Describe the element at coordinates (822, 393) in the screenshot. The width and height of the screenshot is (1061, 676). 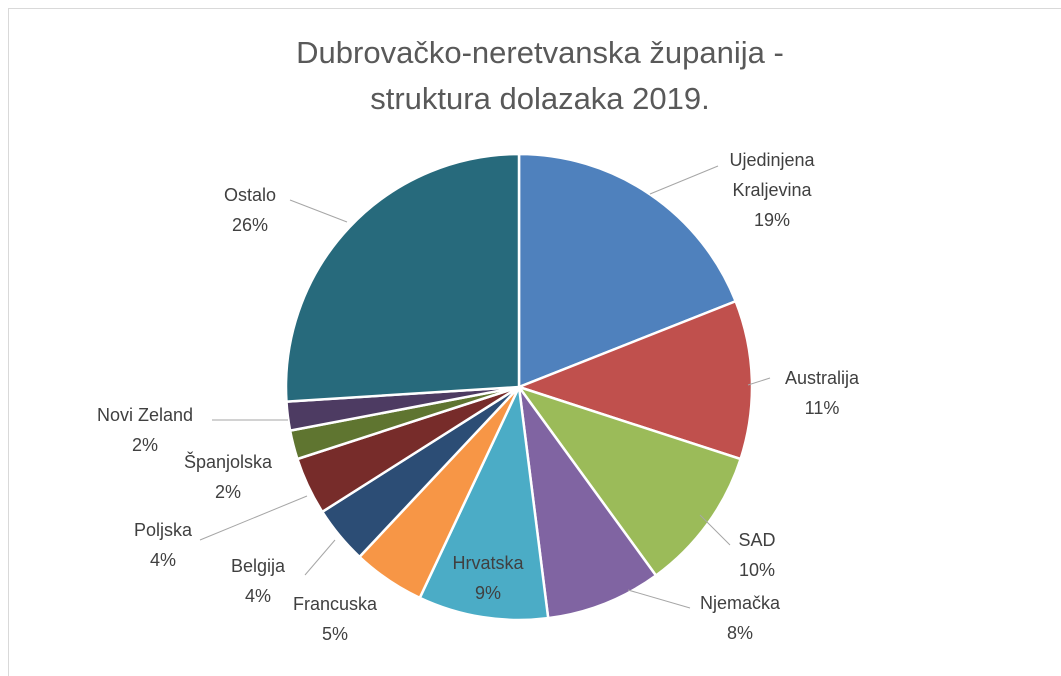
I see `data-label: Australija 11%` at that location.